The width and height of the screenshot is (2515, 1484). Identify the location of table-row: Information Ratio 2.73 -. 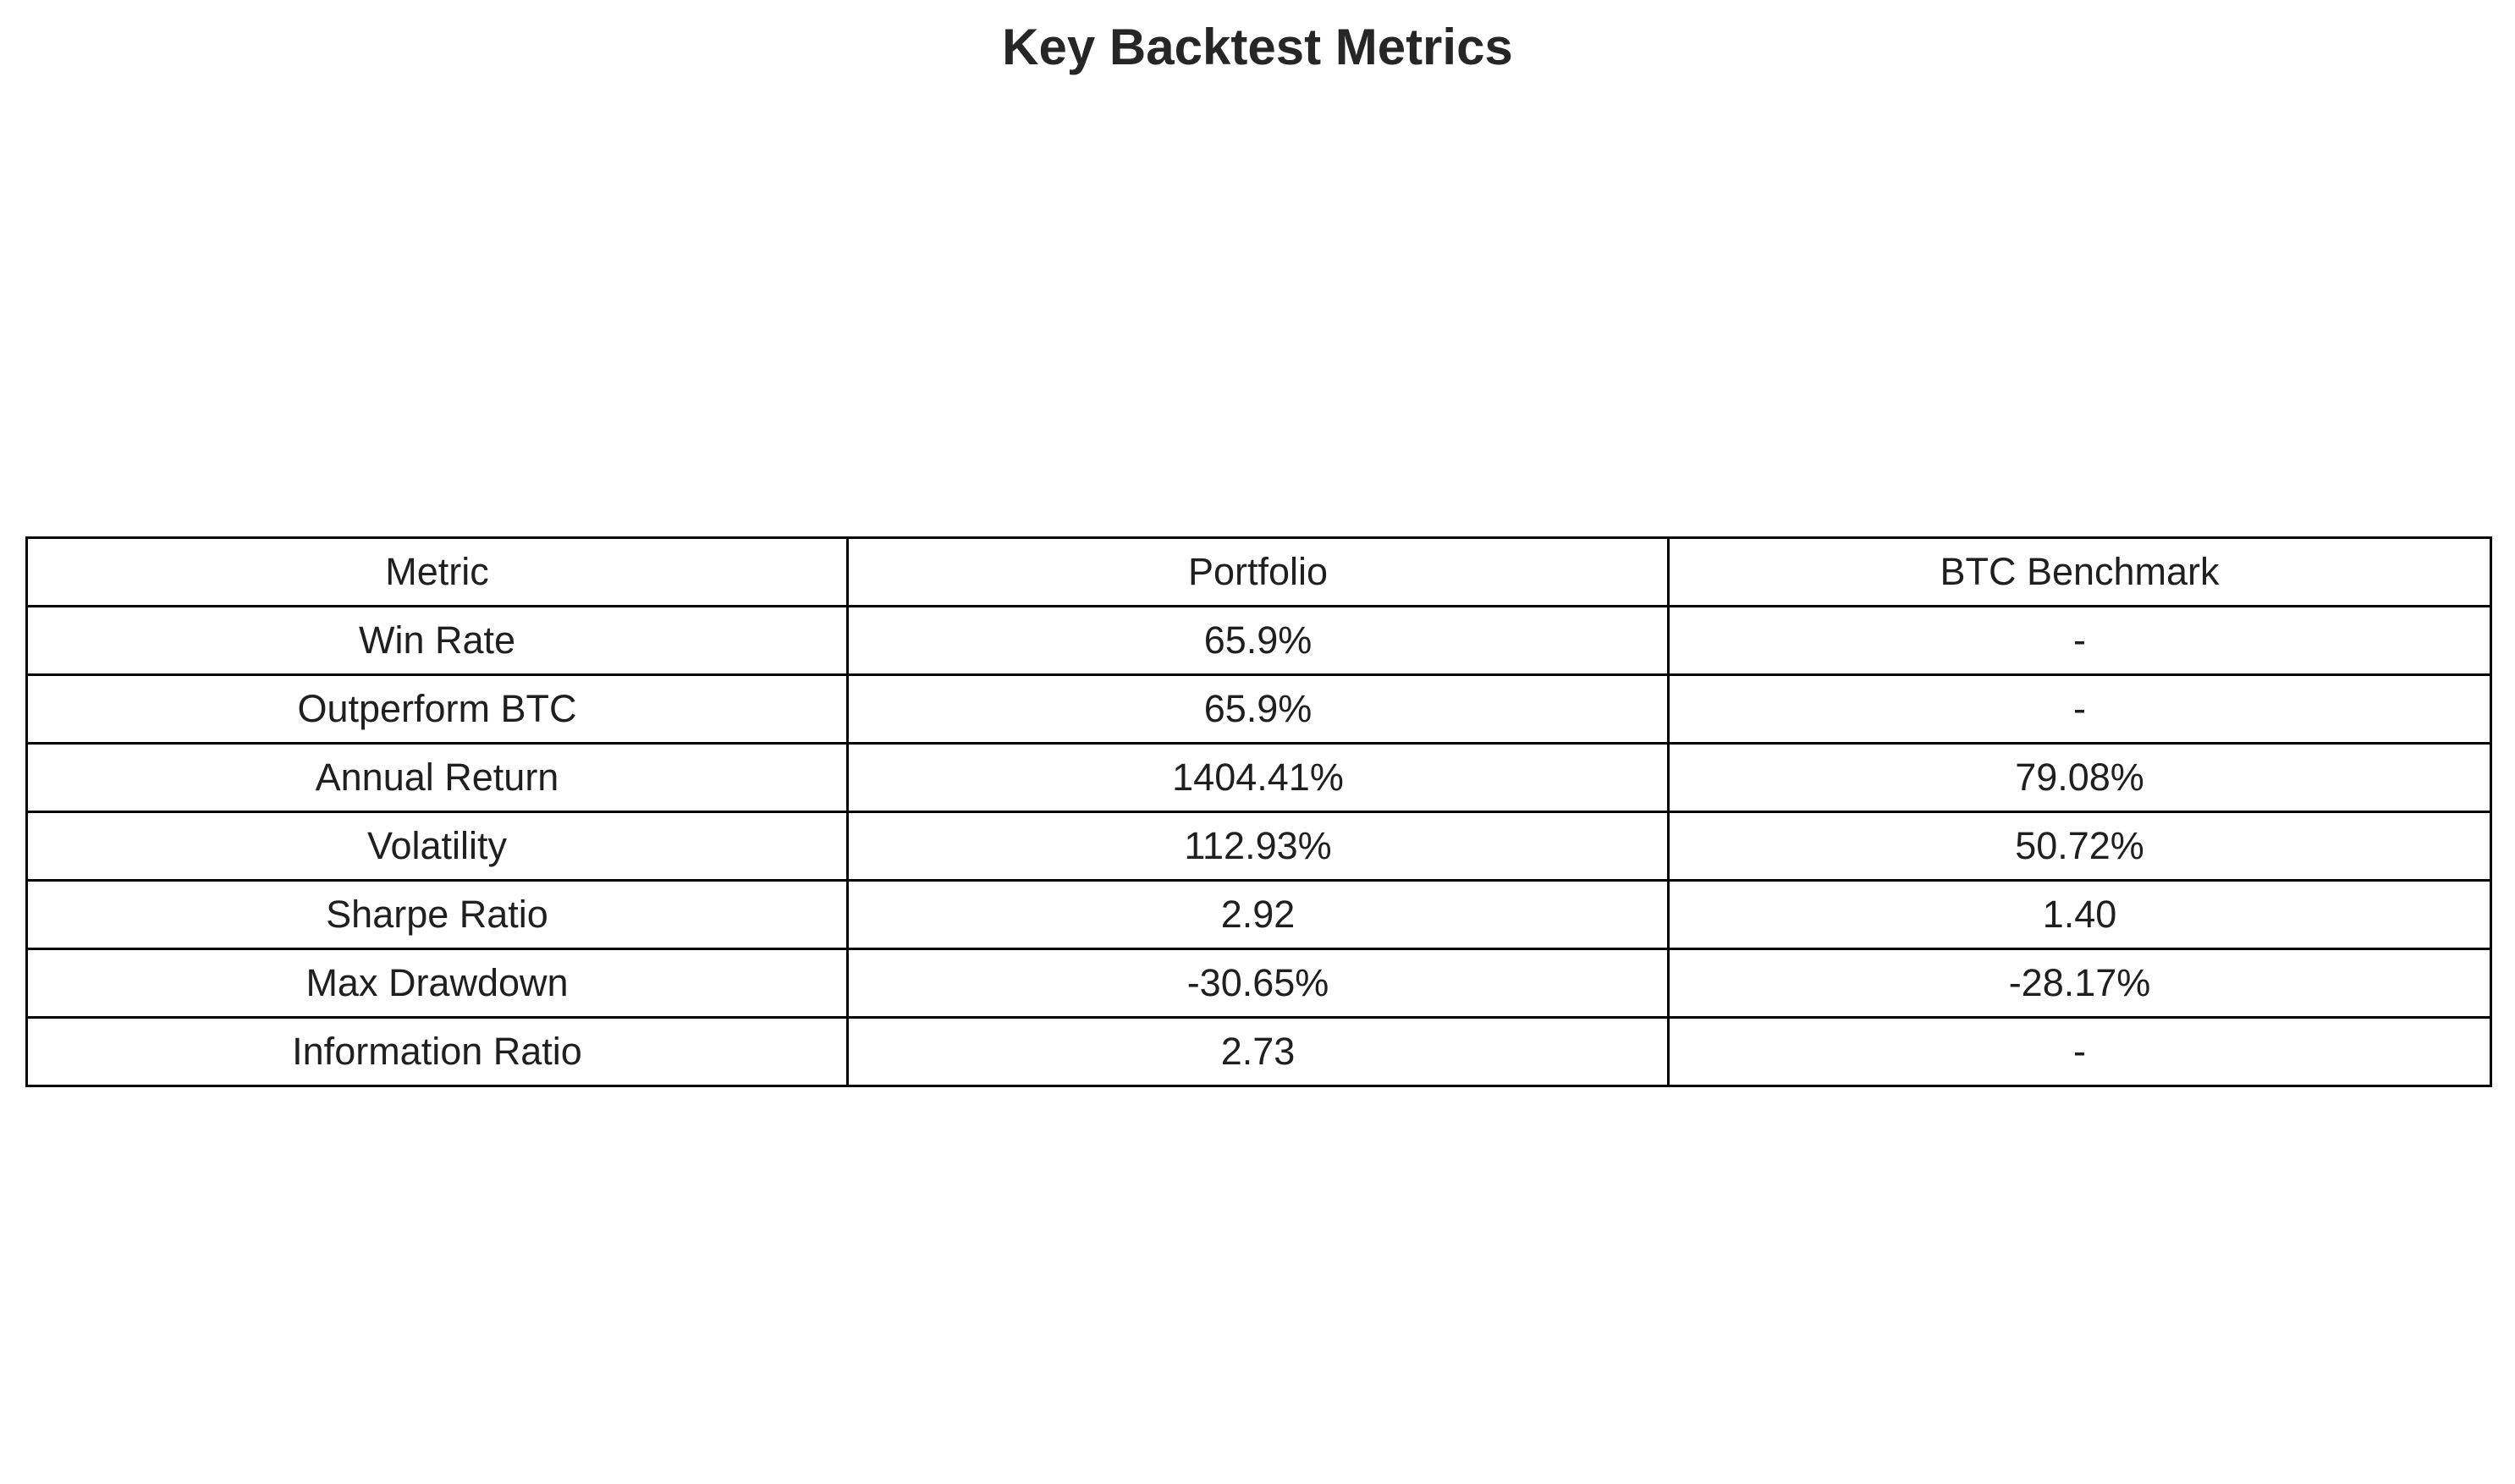
(1258, 1051).